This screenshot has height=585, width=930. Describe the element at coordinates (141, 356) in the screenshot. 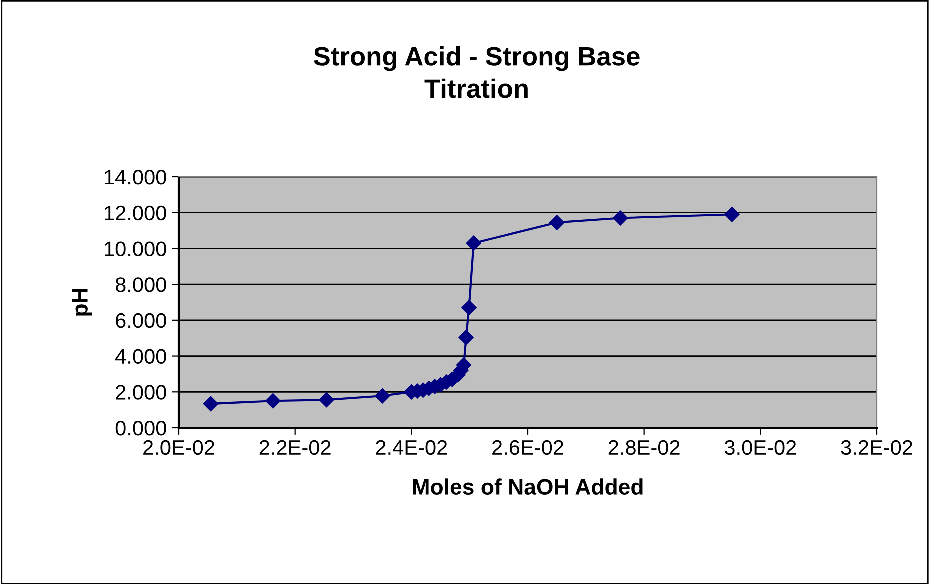

I see `y-tick-label: 4.000` at that location.